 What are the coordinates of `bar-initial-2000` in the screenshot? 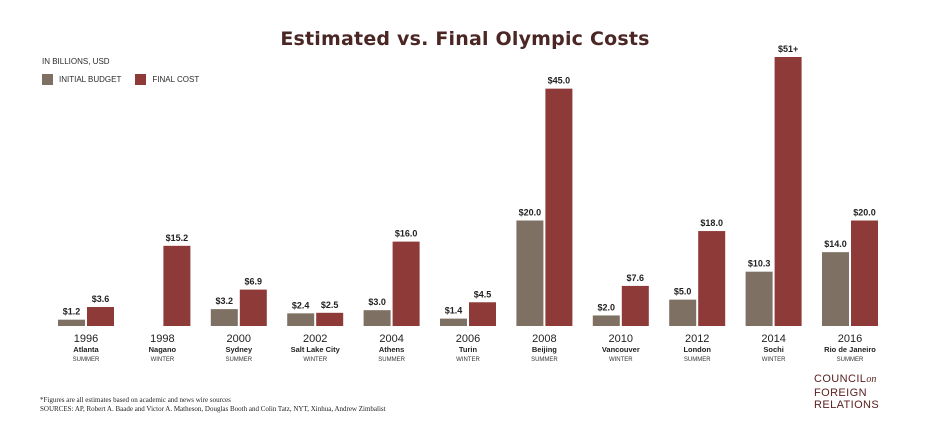 It's located at (224, 317).